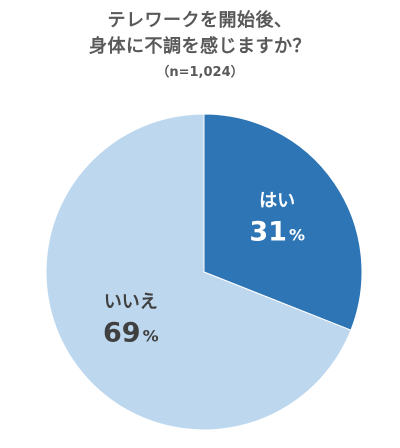  What do you see at coordinates (131, 302) in the screenshot?
I see `pie-slice-label-no: いいえ` at bounding box center [131, 302].